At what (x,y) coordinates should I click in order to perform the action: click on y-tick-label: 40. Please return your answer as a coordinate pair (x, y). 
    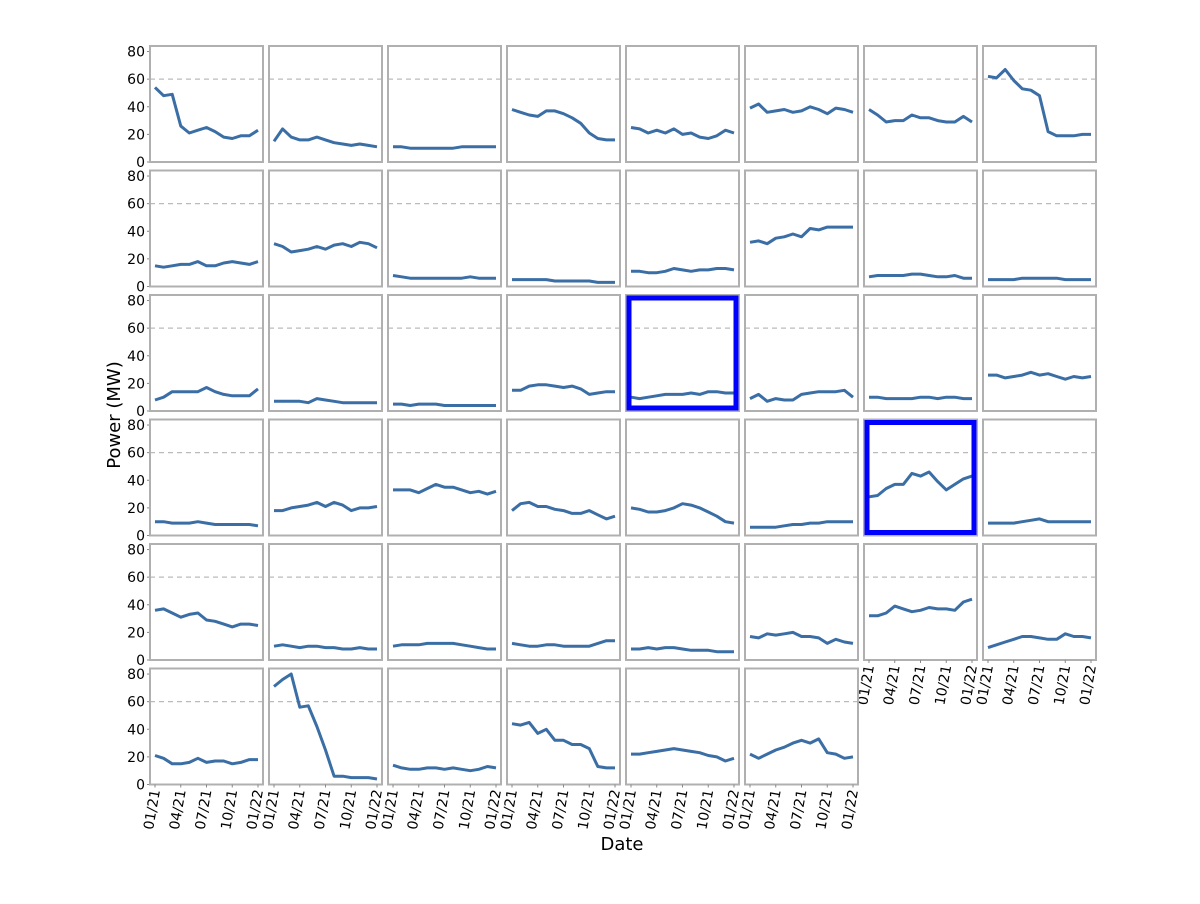
    Looking at the image, I should click on (136, 108).